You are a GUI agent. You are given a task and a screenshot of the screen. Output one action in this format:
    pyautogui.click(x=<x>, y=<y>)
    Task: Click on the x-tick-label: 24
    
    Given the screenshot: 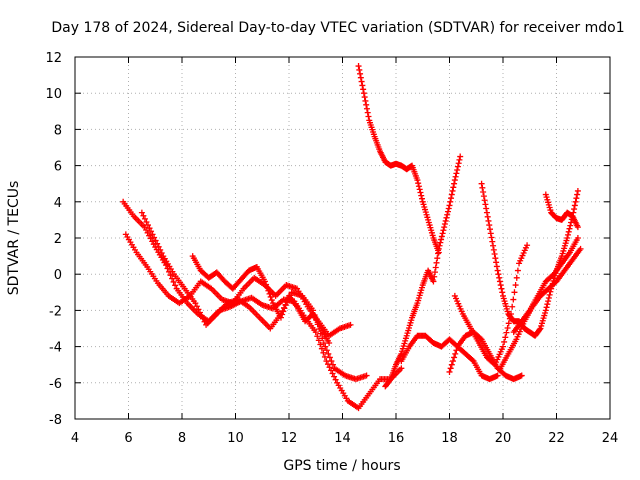 What is the action you would take?
    pyautogui.click(x=610, y=438)
    